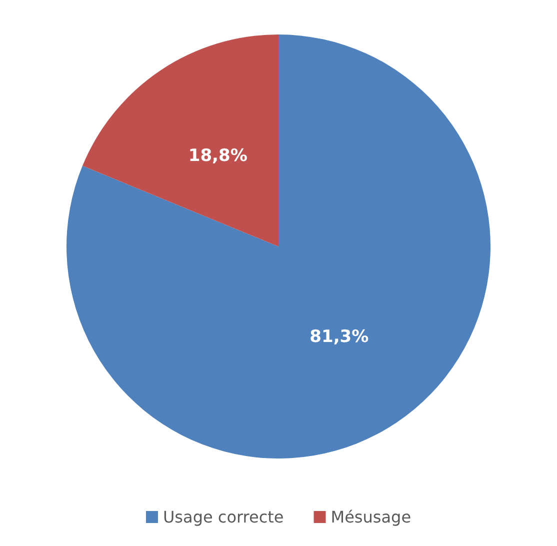  Describe the element at coordinates (339, 337) in the screenshot. I see `data-label: 81,3%` at that location.